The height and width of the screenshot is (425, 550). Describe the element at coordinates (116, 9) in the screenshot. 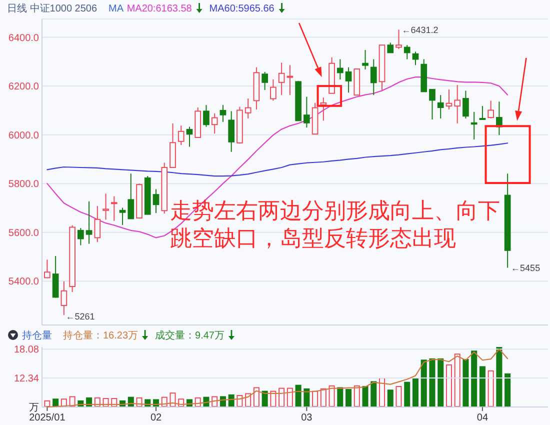

I see `legend-title: MA` at that location.